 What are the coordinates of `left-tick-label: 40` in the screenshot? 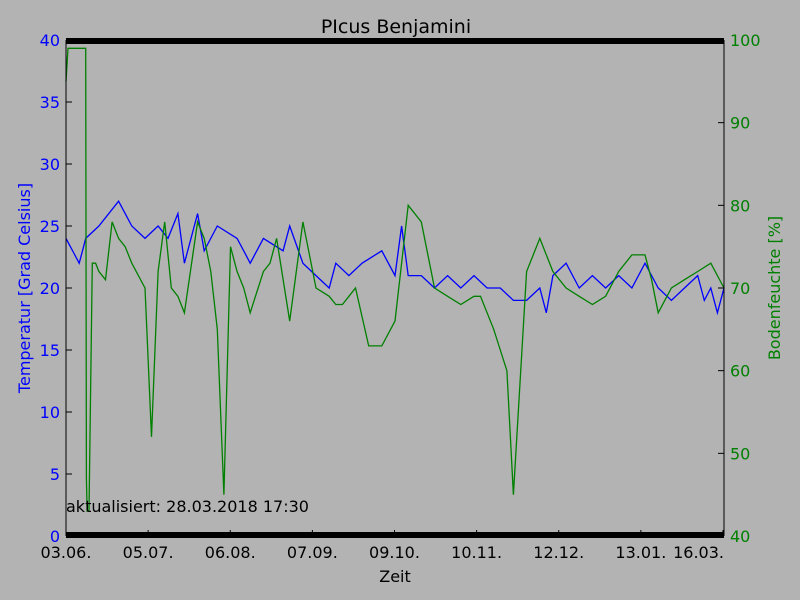 It's located at (50, 40).